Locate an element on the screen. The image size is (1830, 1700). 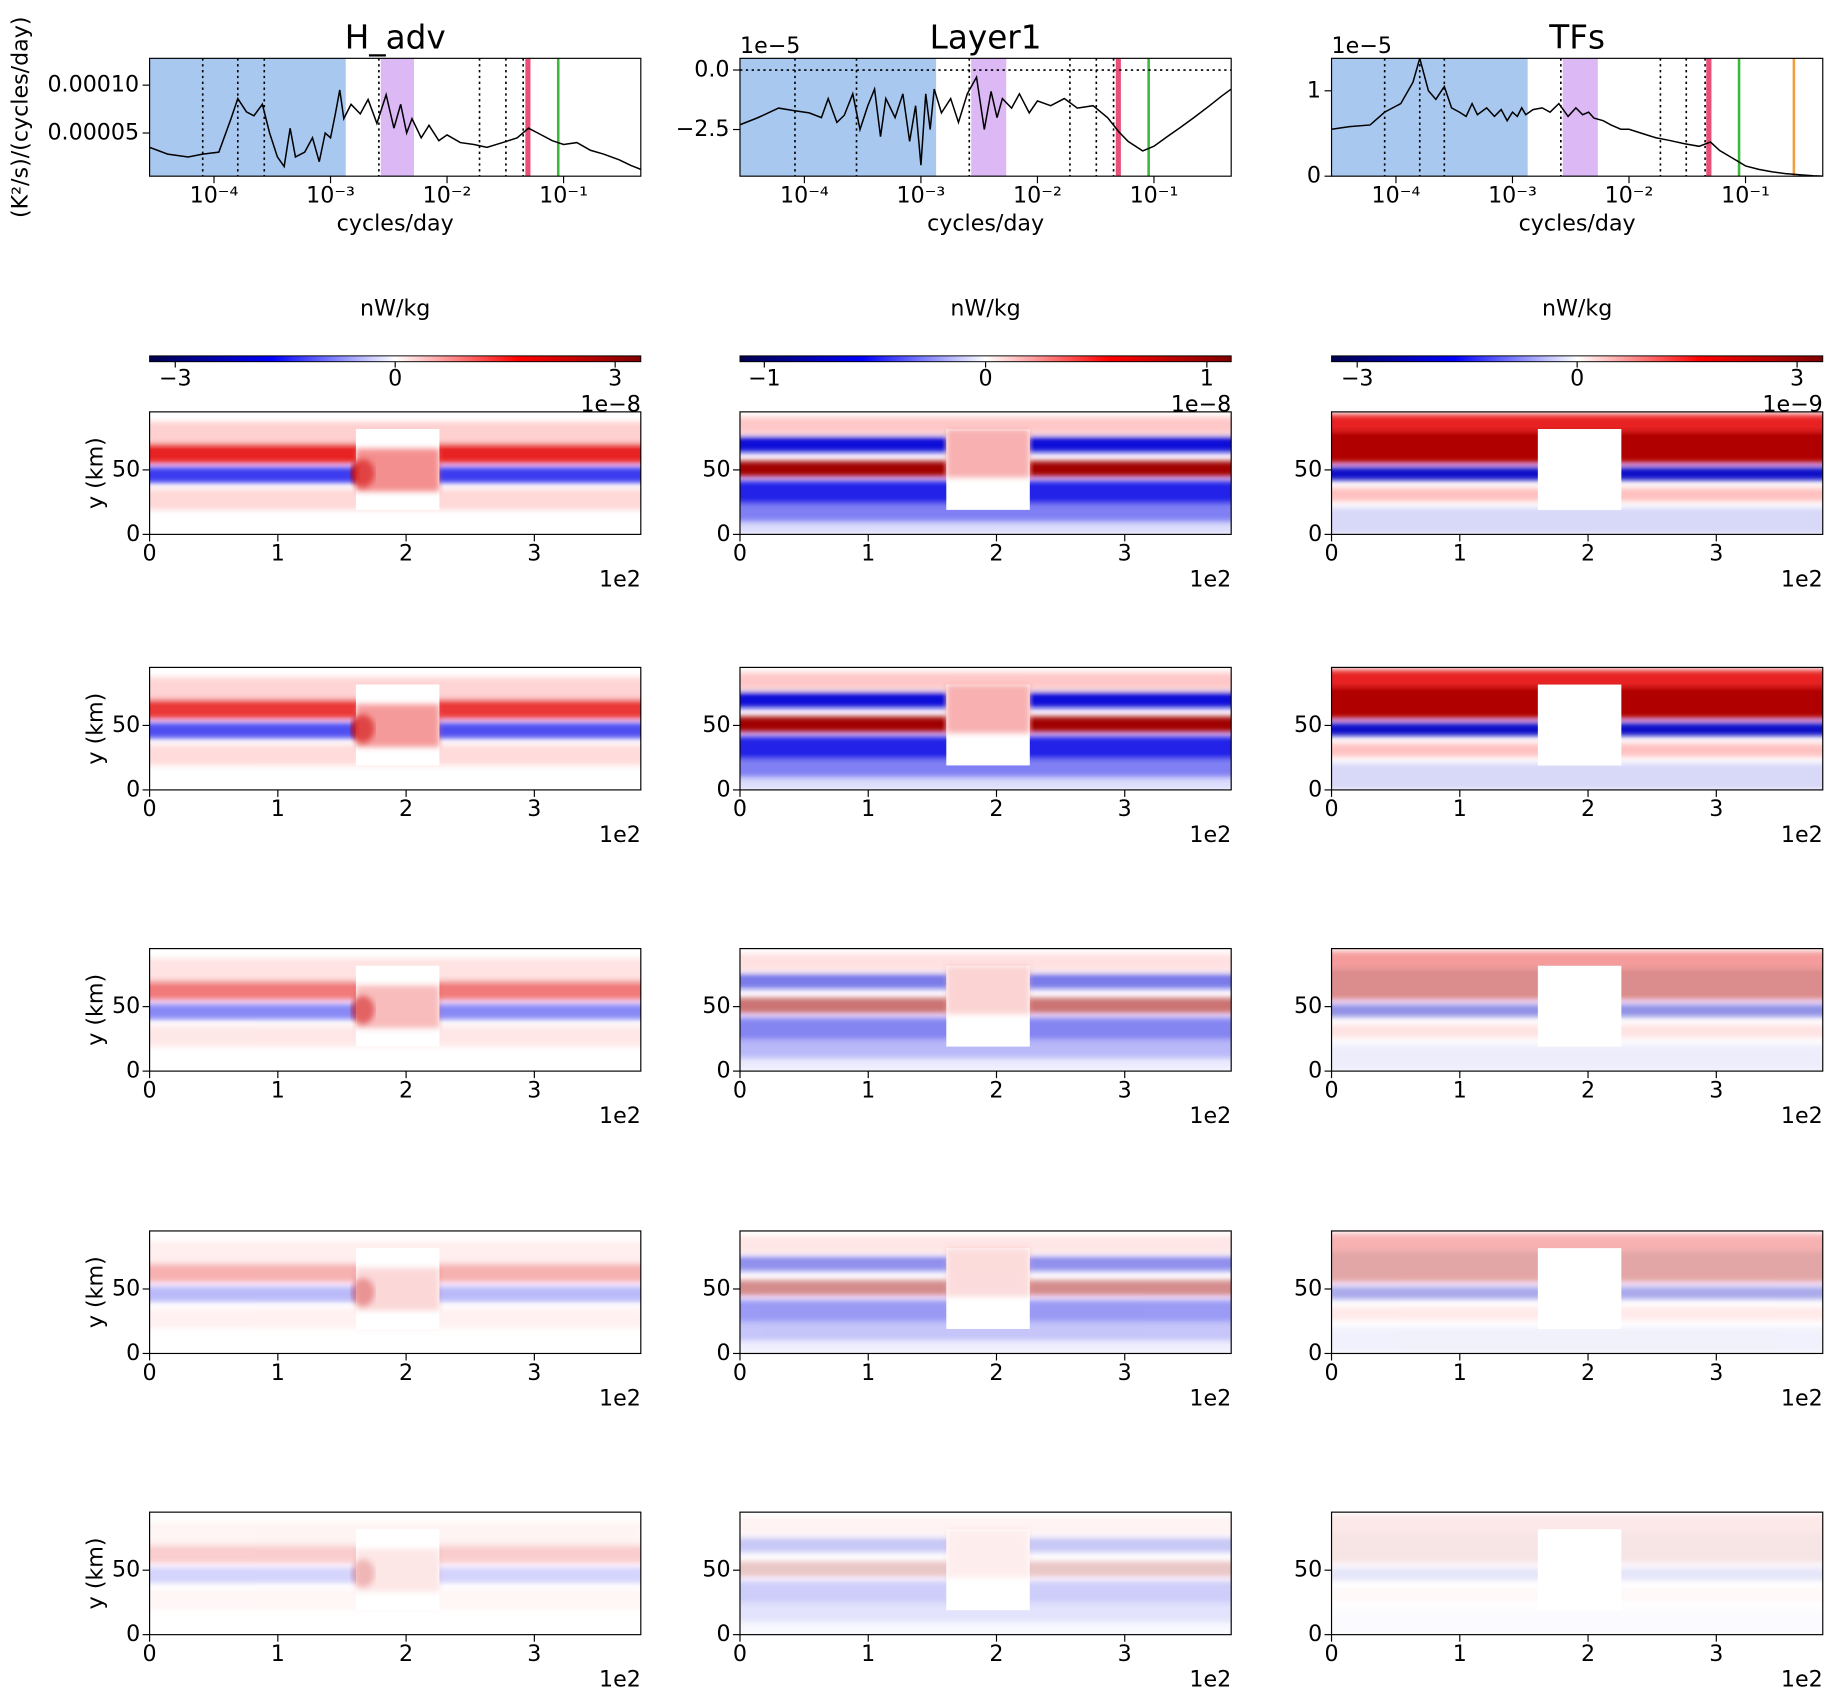
x-tick-label: 10⁻² is located at coordinates (1629, 196).